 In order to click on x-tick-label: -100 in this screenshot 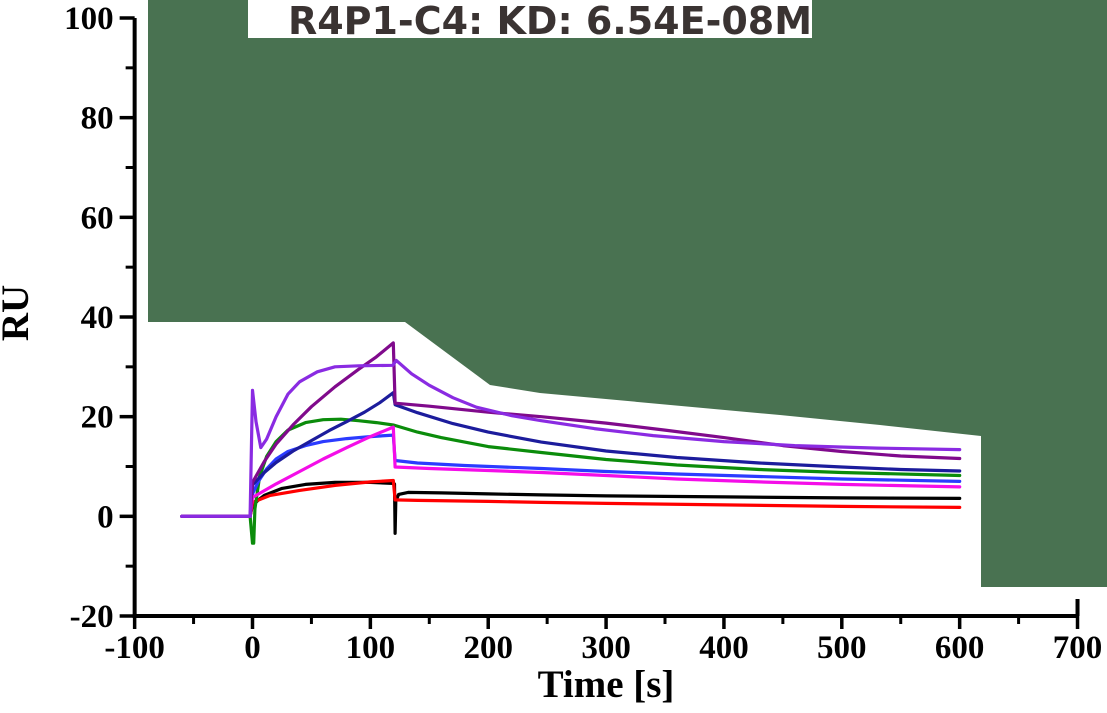, I will do `click(134, 648)`.